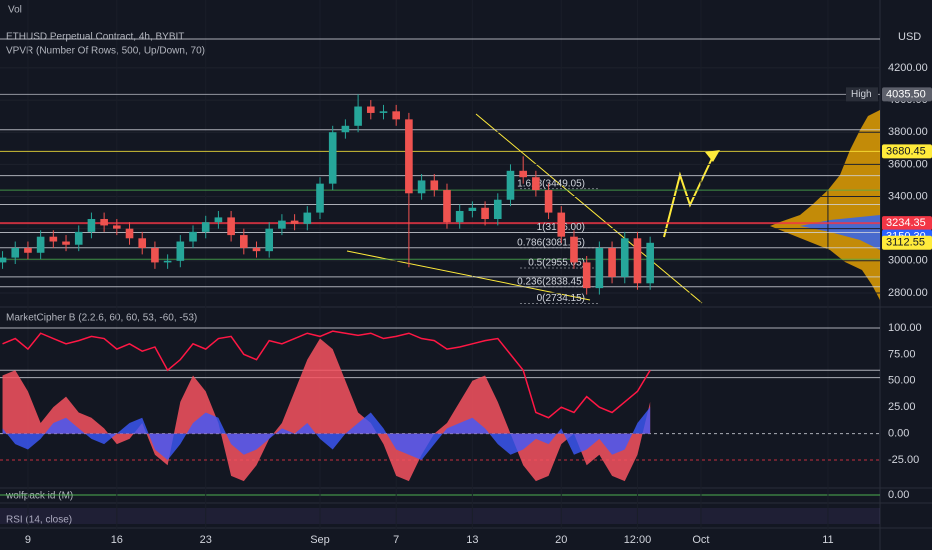 The width and height of the screenshot is (932, 550). Describe the element at coordinates (561, 540) in the screenshot. I see `x-tick-label: 20` at that location.